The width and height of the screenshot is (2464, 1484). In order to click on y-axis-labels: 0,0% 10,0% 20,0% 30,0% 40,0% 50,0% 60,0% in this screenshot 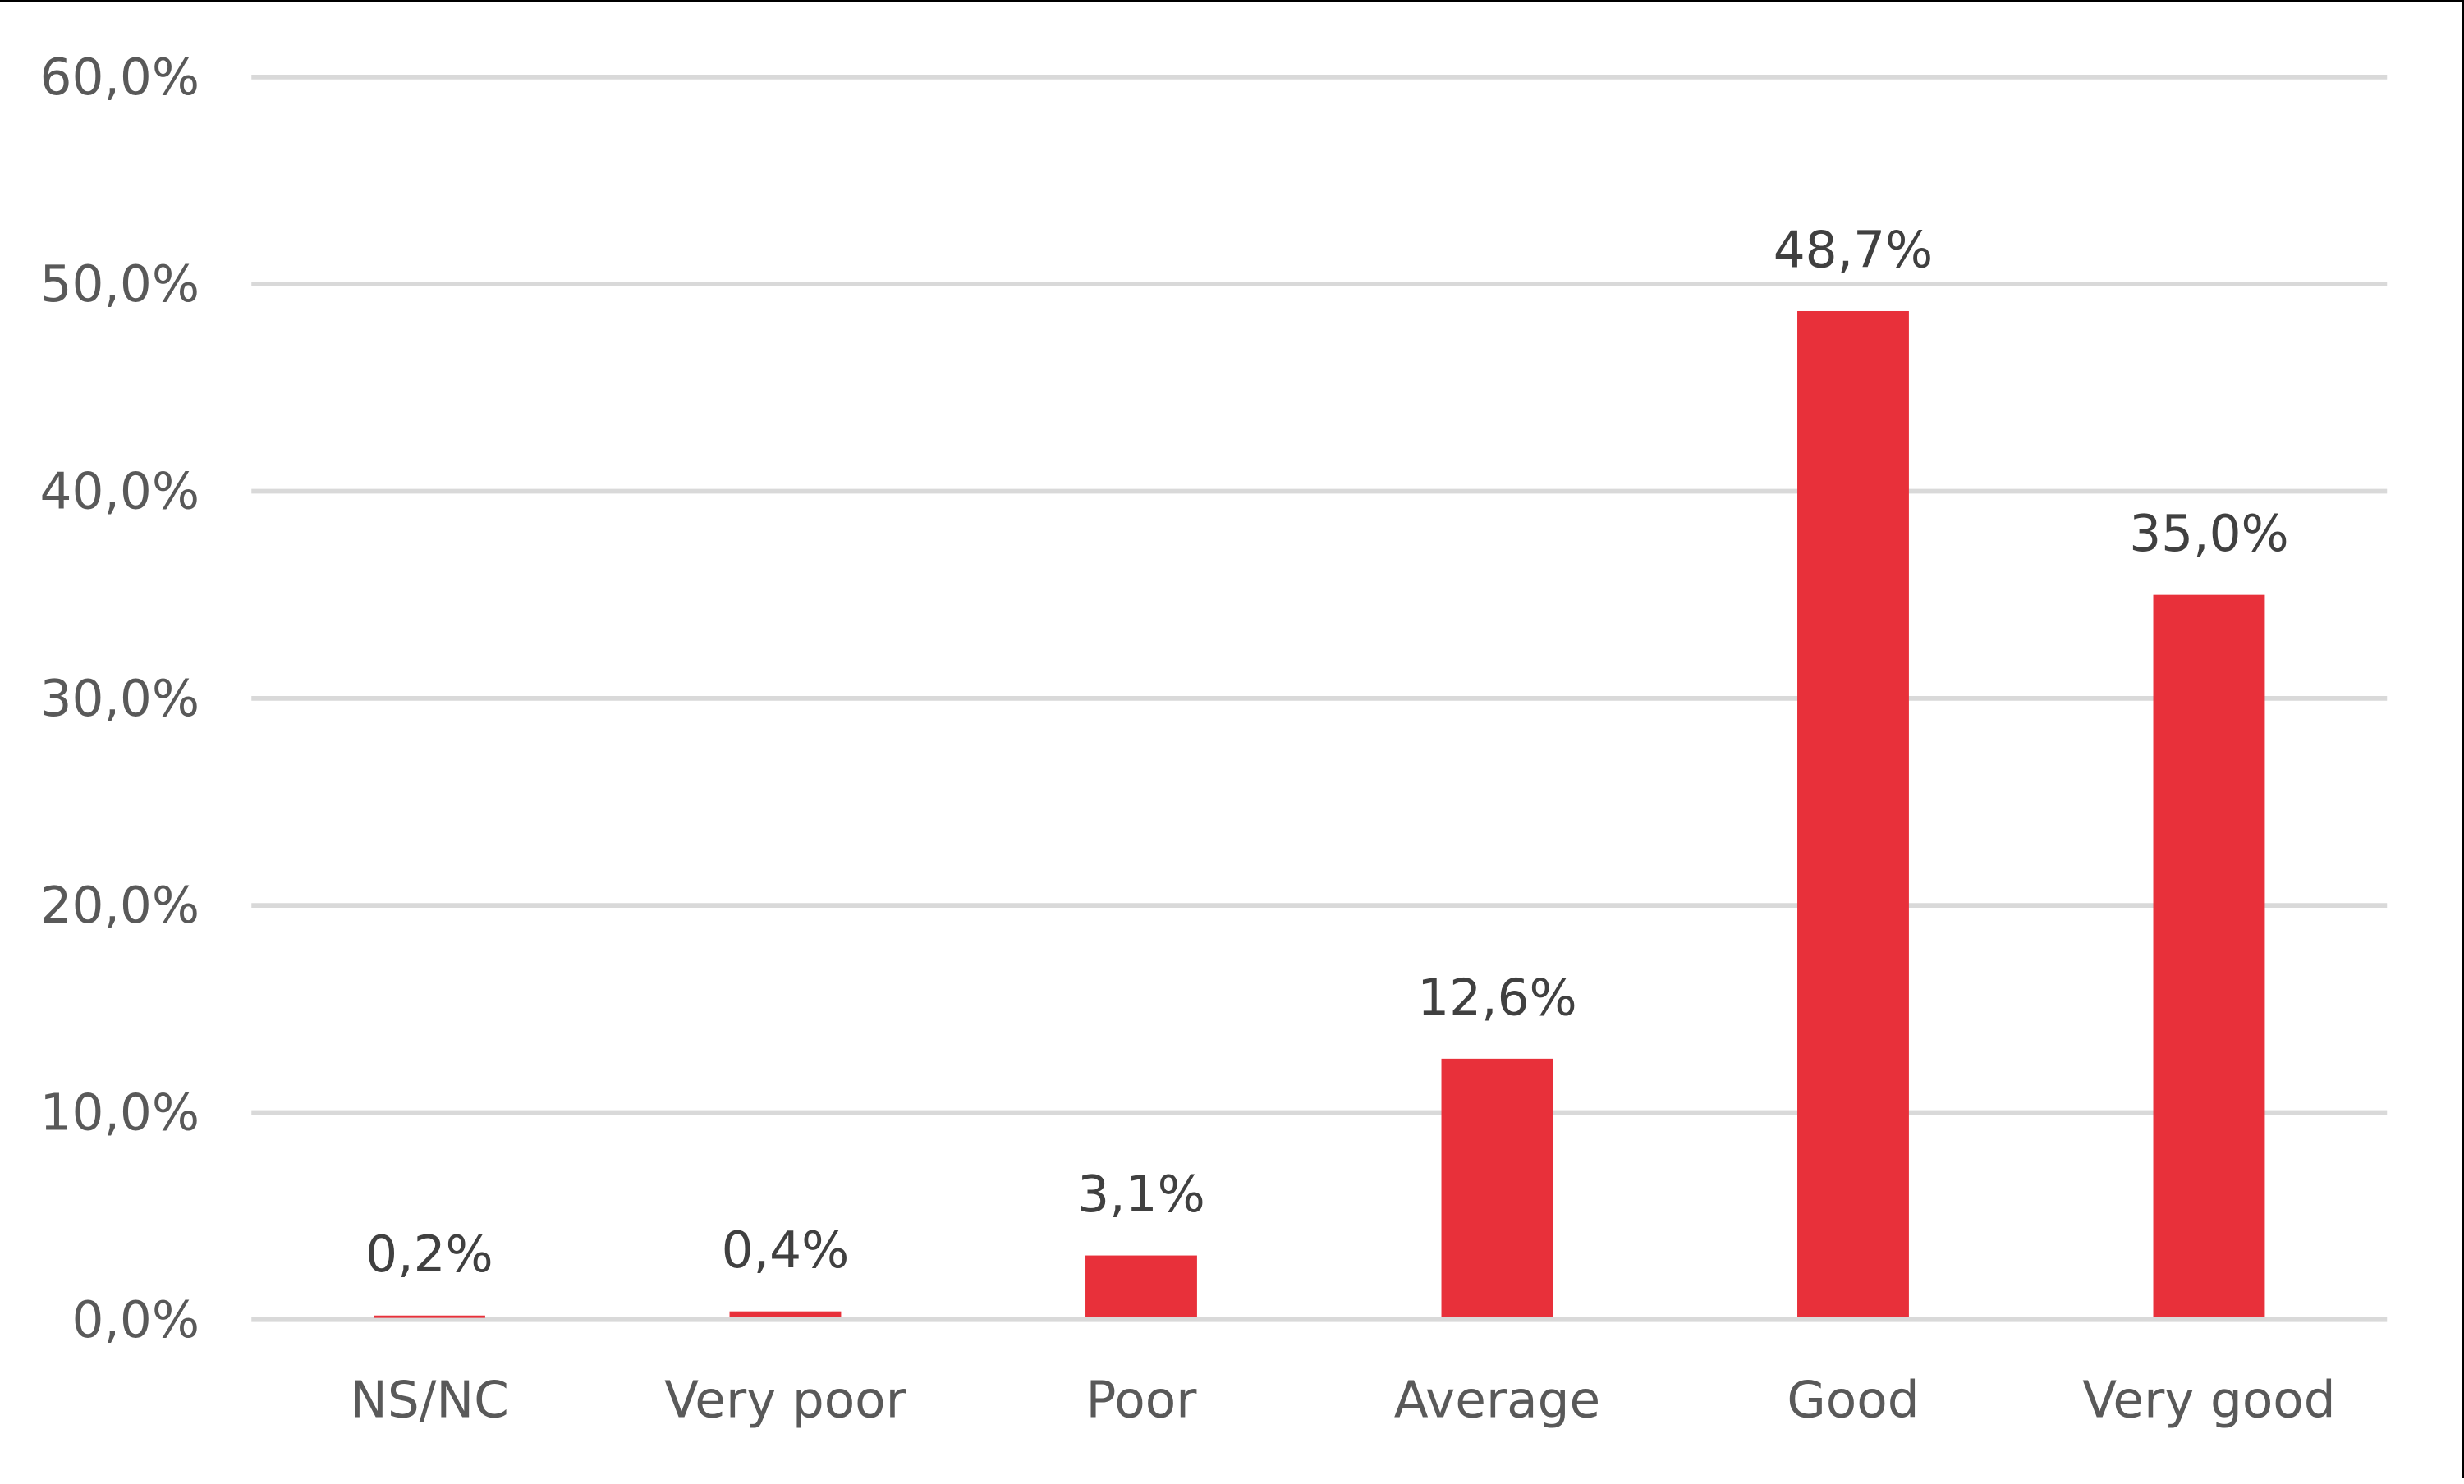, I will do `click(120, 698)`.